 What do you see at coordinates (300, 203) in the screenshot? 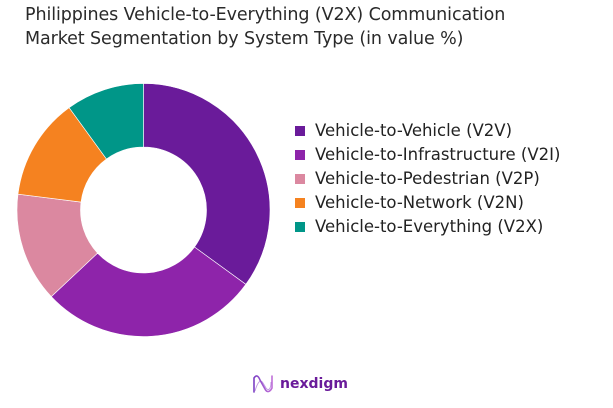
I see `legend-swatch-v2n` at bounding box center [300, 203].